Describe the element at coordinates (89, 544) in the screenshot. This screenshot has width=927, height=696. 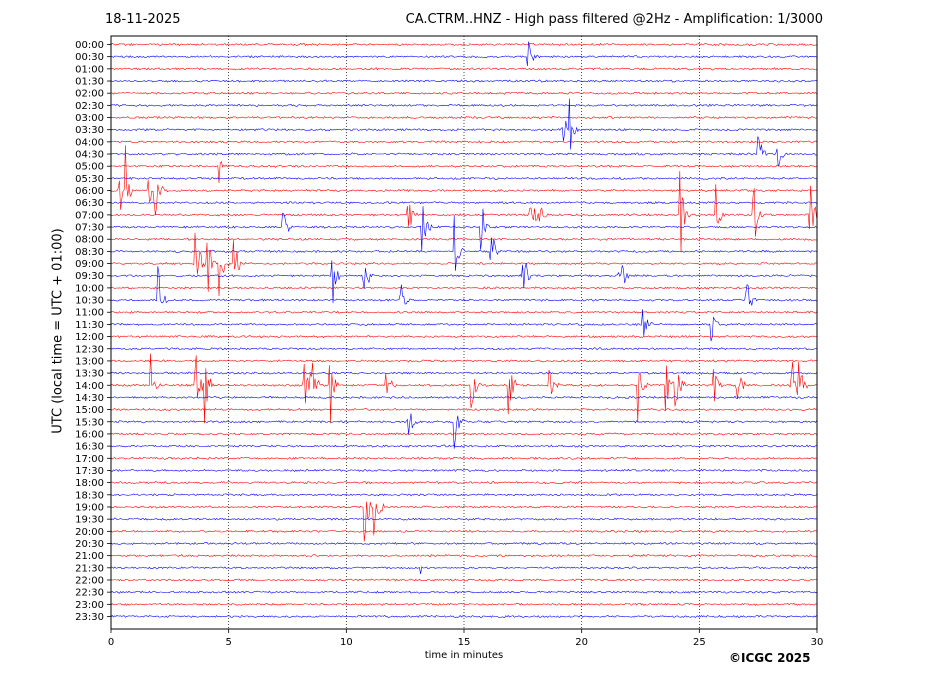
I see `y-tick-label: 20:30` at that location.